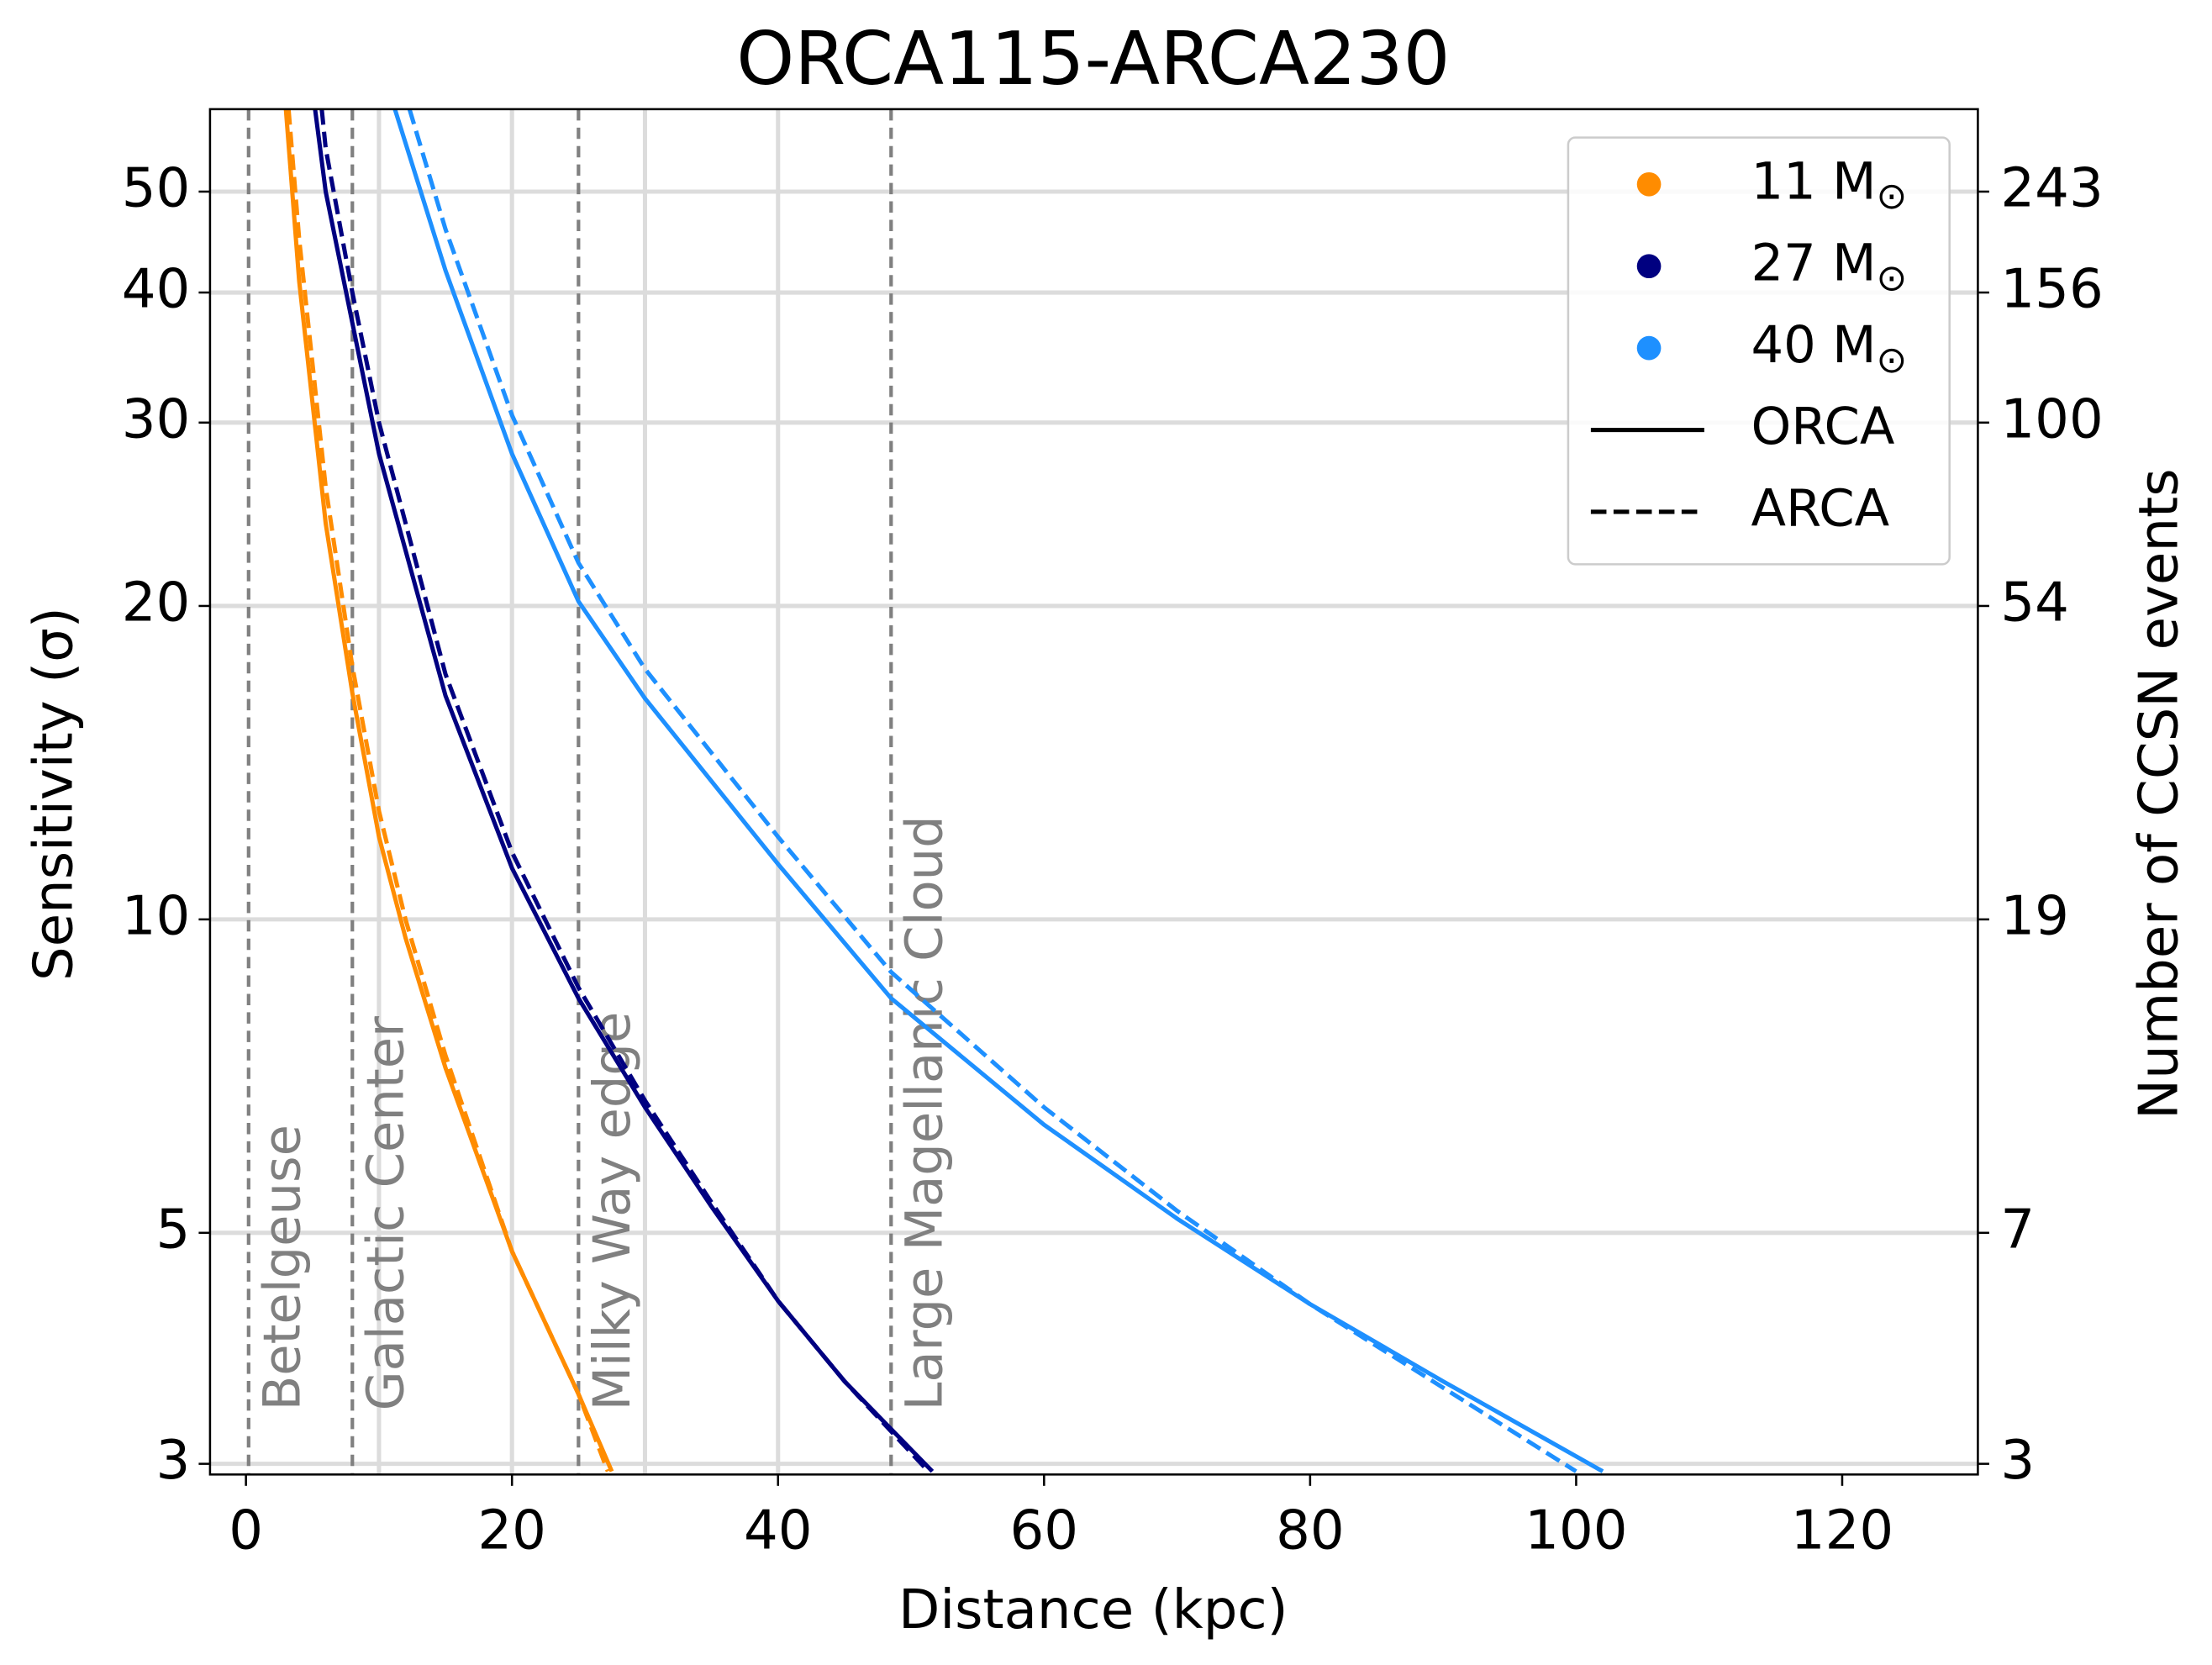 The height and width of the screenshot is (1665, 2212). I want to click on y2-tick-label: 54, so click(2034, 603).